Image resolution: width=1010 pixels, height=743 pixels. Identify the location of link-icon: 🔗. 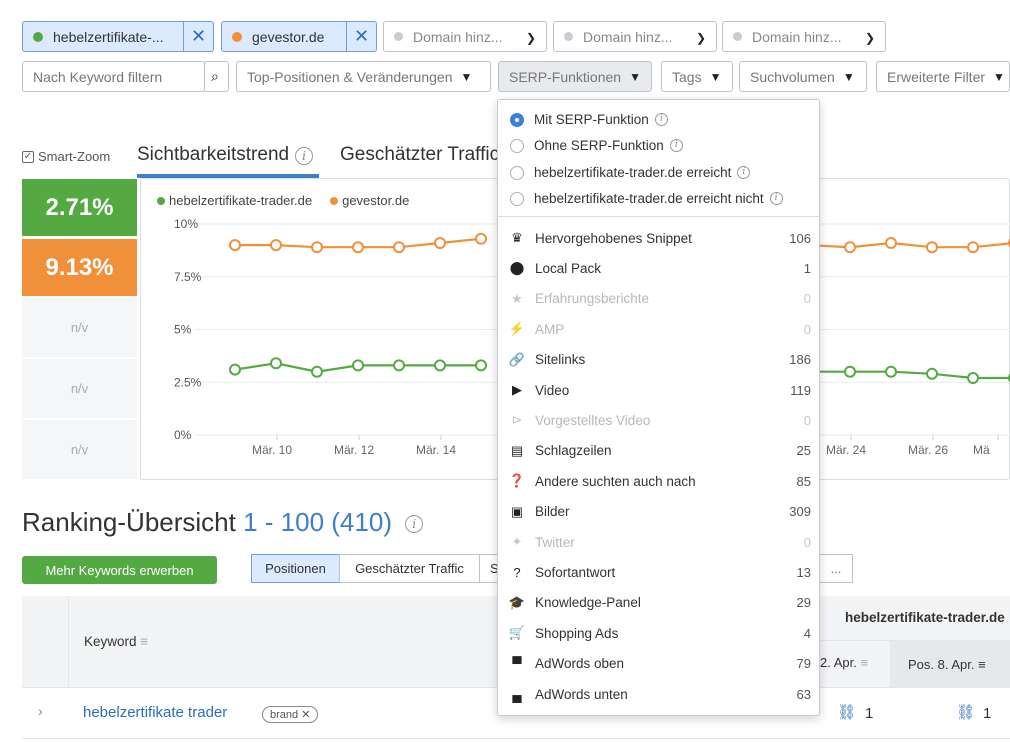
(517, 359).